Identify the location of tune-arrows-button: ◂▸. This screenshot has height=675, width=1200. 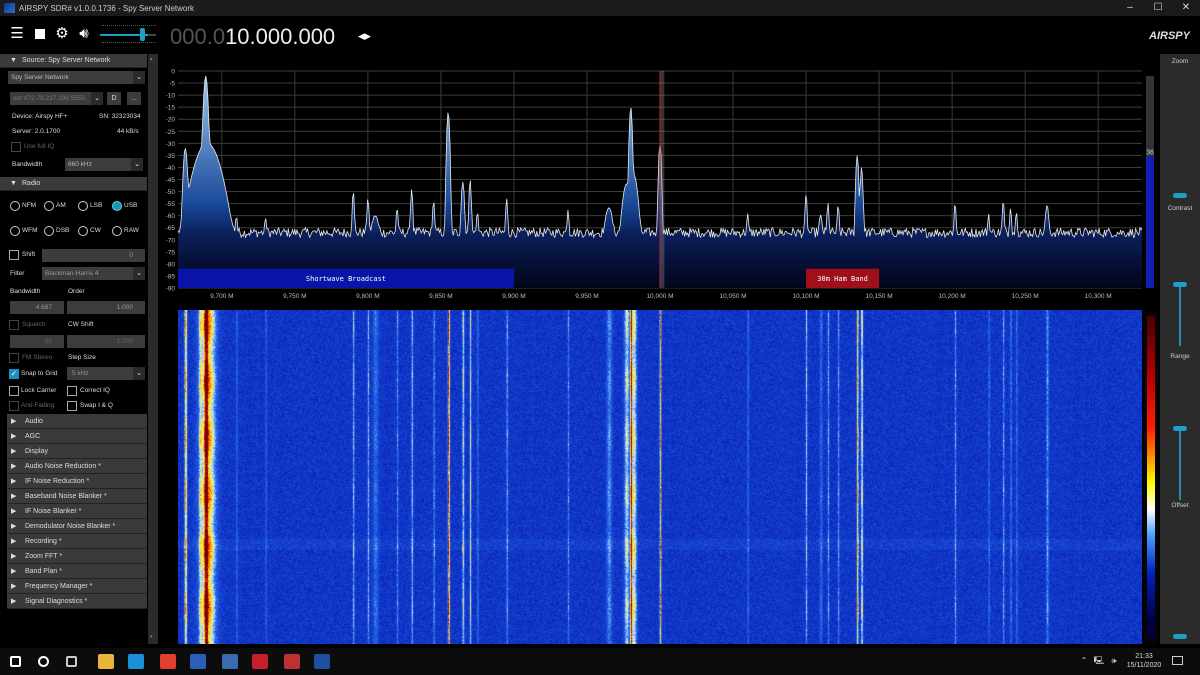
(365, 35).